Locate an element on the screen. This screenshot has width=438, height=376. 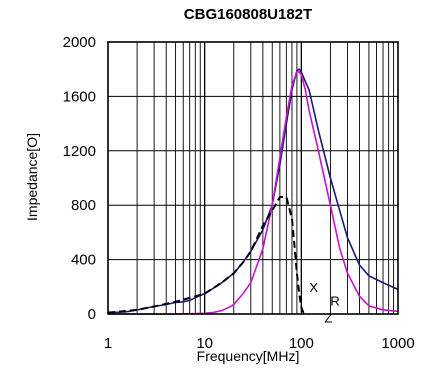
chart-title: CBG160808U182T is located at coordinates (248, 14).